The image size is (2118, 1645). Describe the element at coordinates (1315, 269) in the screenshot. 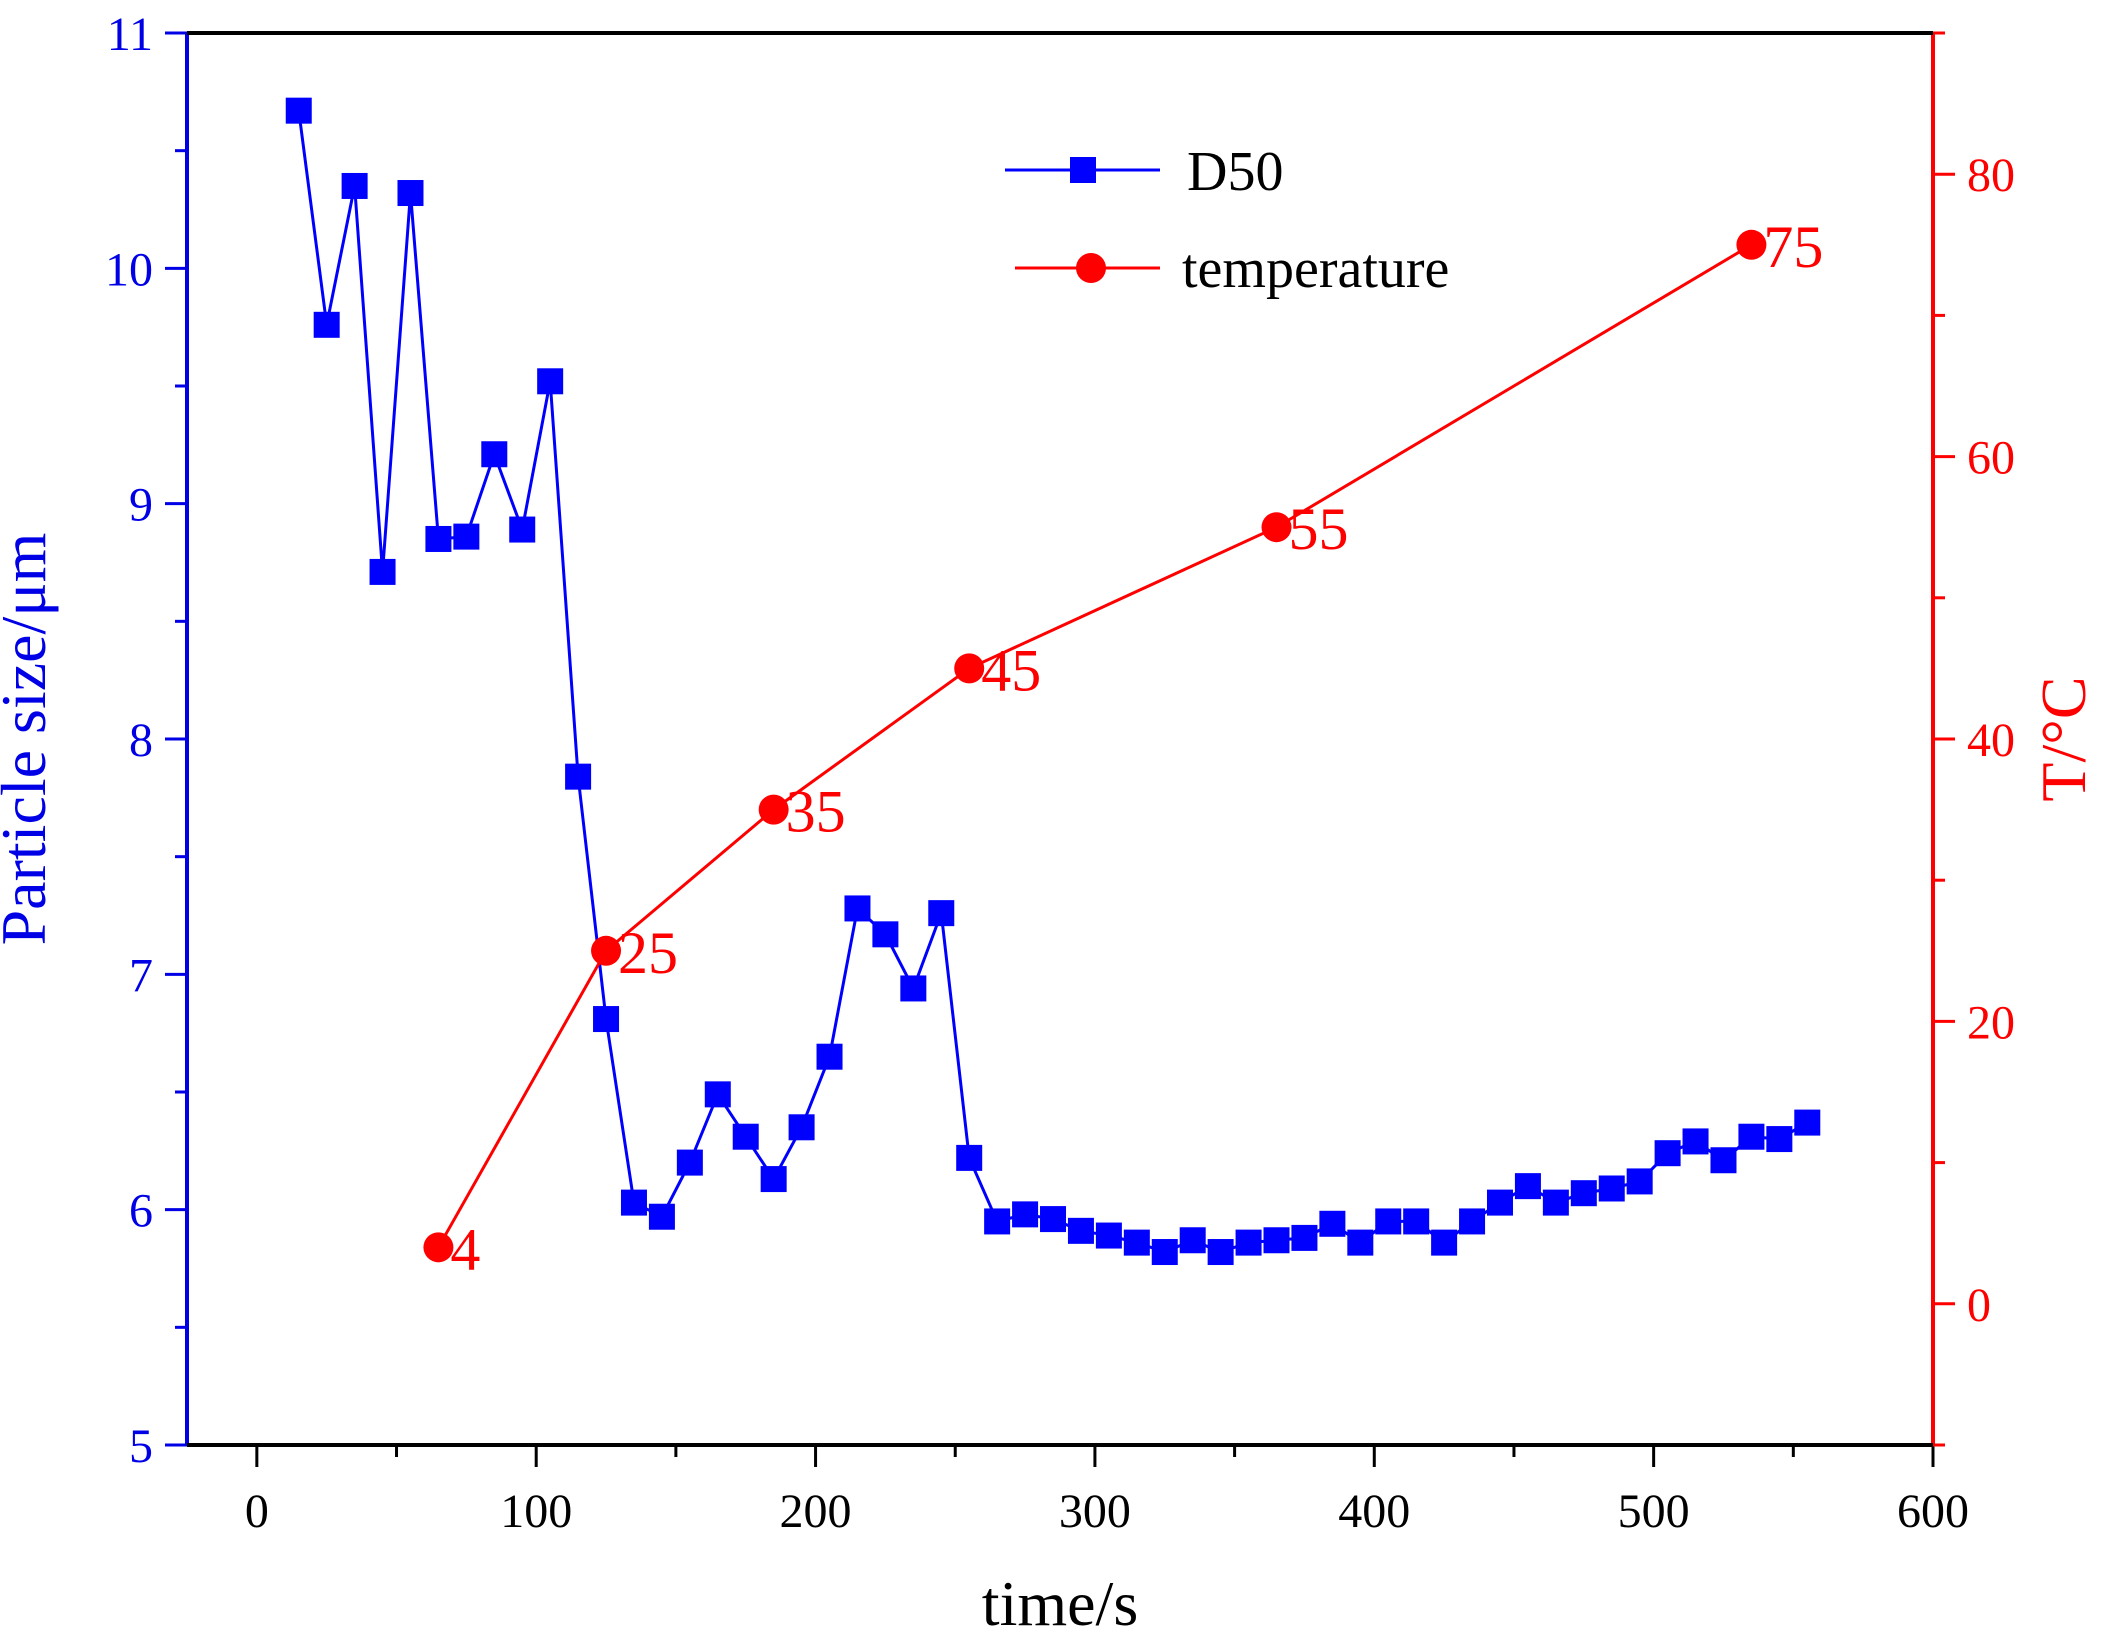

I see `legend-temperature-label: temperature` at that location.